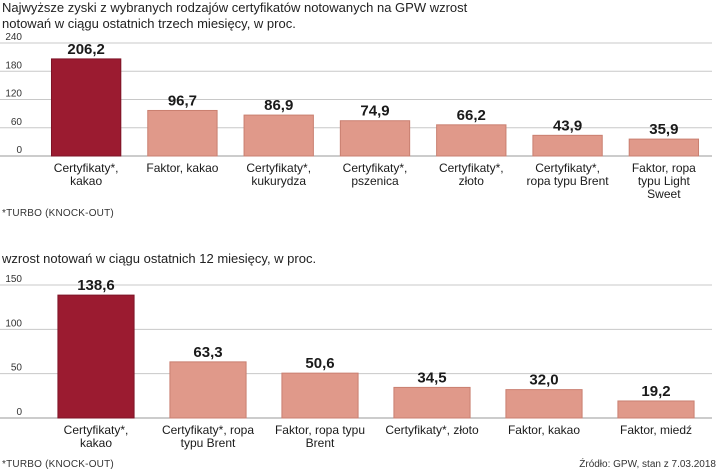 This screenshot has height=471, width=720. What do you see at coordinates (19, 150) in the screenshot?
I see `chart1-ytick-0: 0` at bounding box center [19, 150].